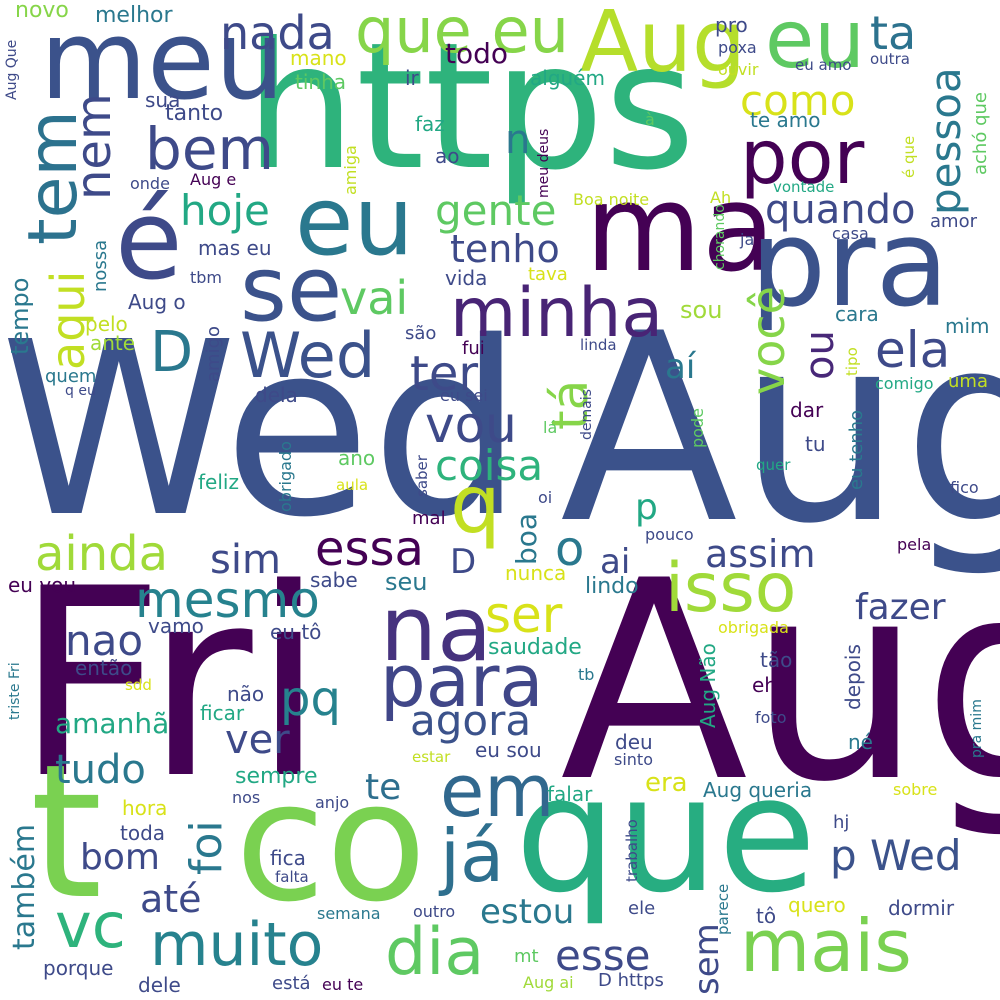 The height and width of the screenshot is (1000, 1000). What do you see at coordinates (550, 427) in the screenshot?
I see `word: lá` at bounding box center [550, 427].